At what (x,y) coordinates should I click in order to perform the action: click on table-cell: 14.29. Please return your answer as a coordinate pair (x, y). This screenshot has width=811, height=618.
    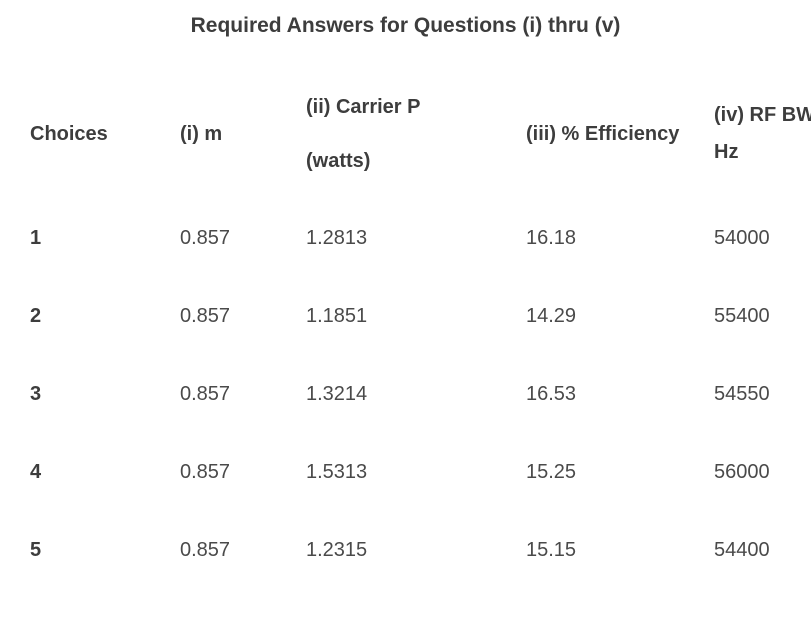
    Looking at the image, I should click on (551, 315).